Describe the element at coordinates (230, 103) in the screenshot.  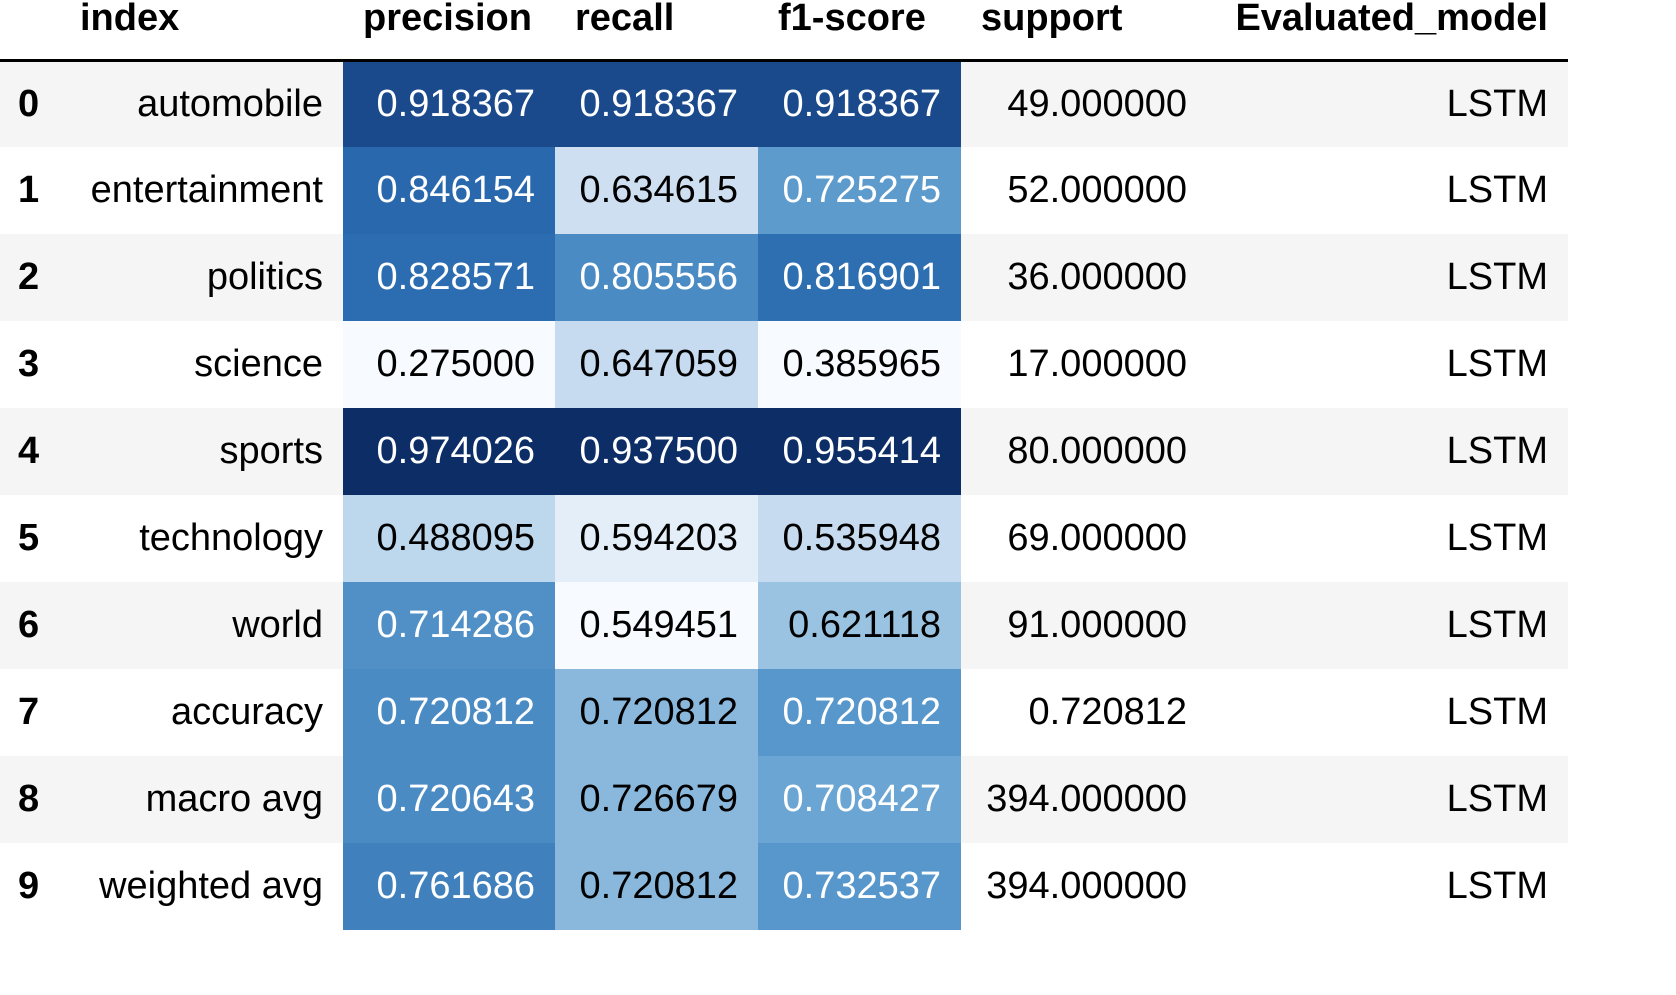
I see `row-label: automobile` at that location.